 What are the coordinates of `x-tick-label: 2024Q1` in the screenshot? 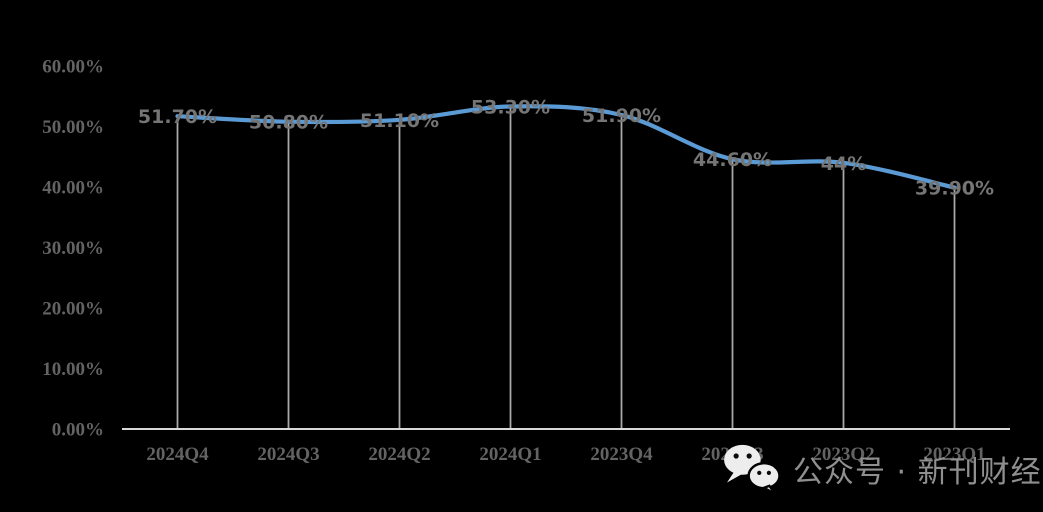 It's located at (510, 454).